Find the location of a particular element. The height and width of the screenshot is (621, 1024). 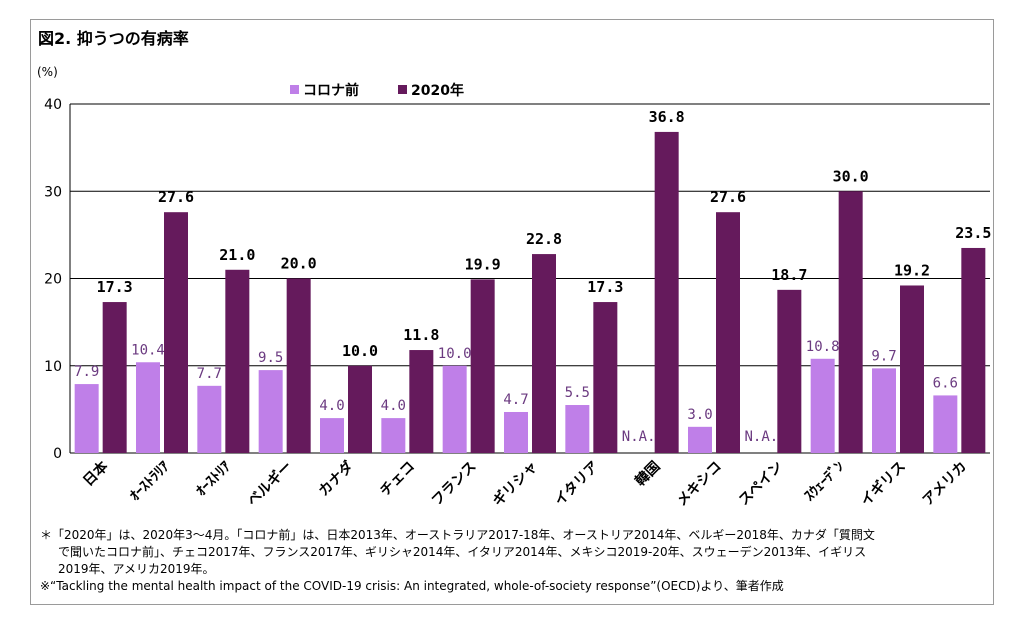

data-label-2020-0: 17.3 is located at coordinates (115, 287).